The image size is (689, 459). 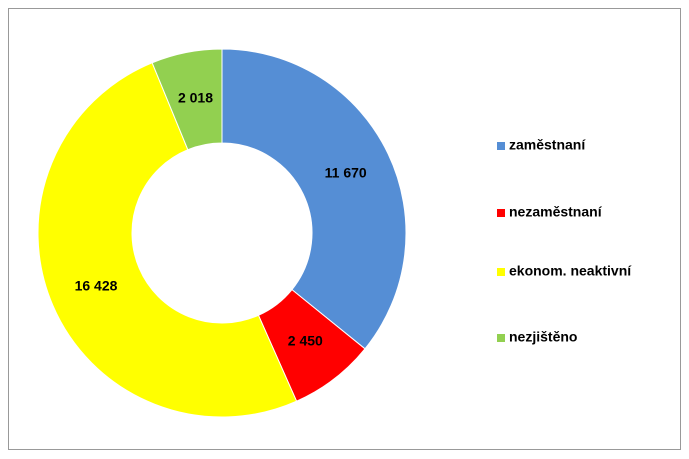 I want to click on data-label: 11 670, so click(x=346, y=173).